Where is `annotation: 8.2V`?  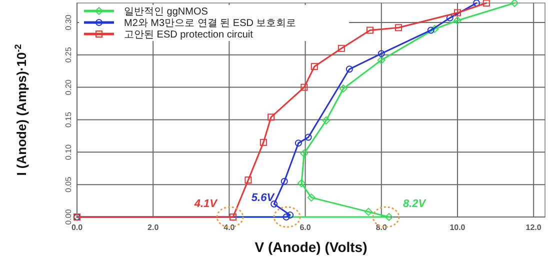
annotation: 8.2V is located at coordinates (415, 204).